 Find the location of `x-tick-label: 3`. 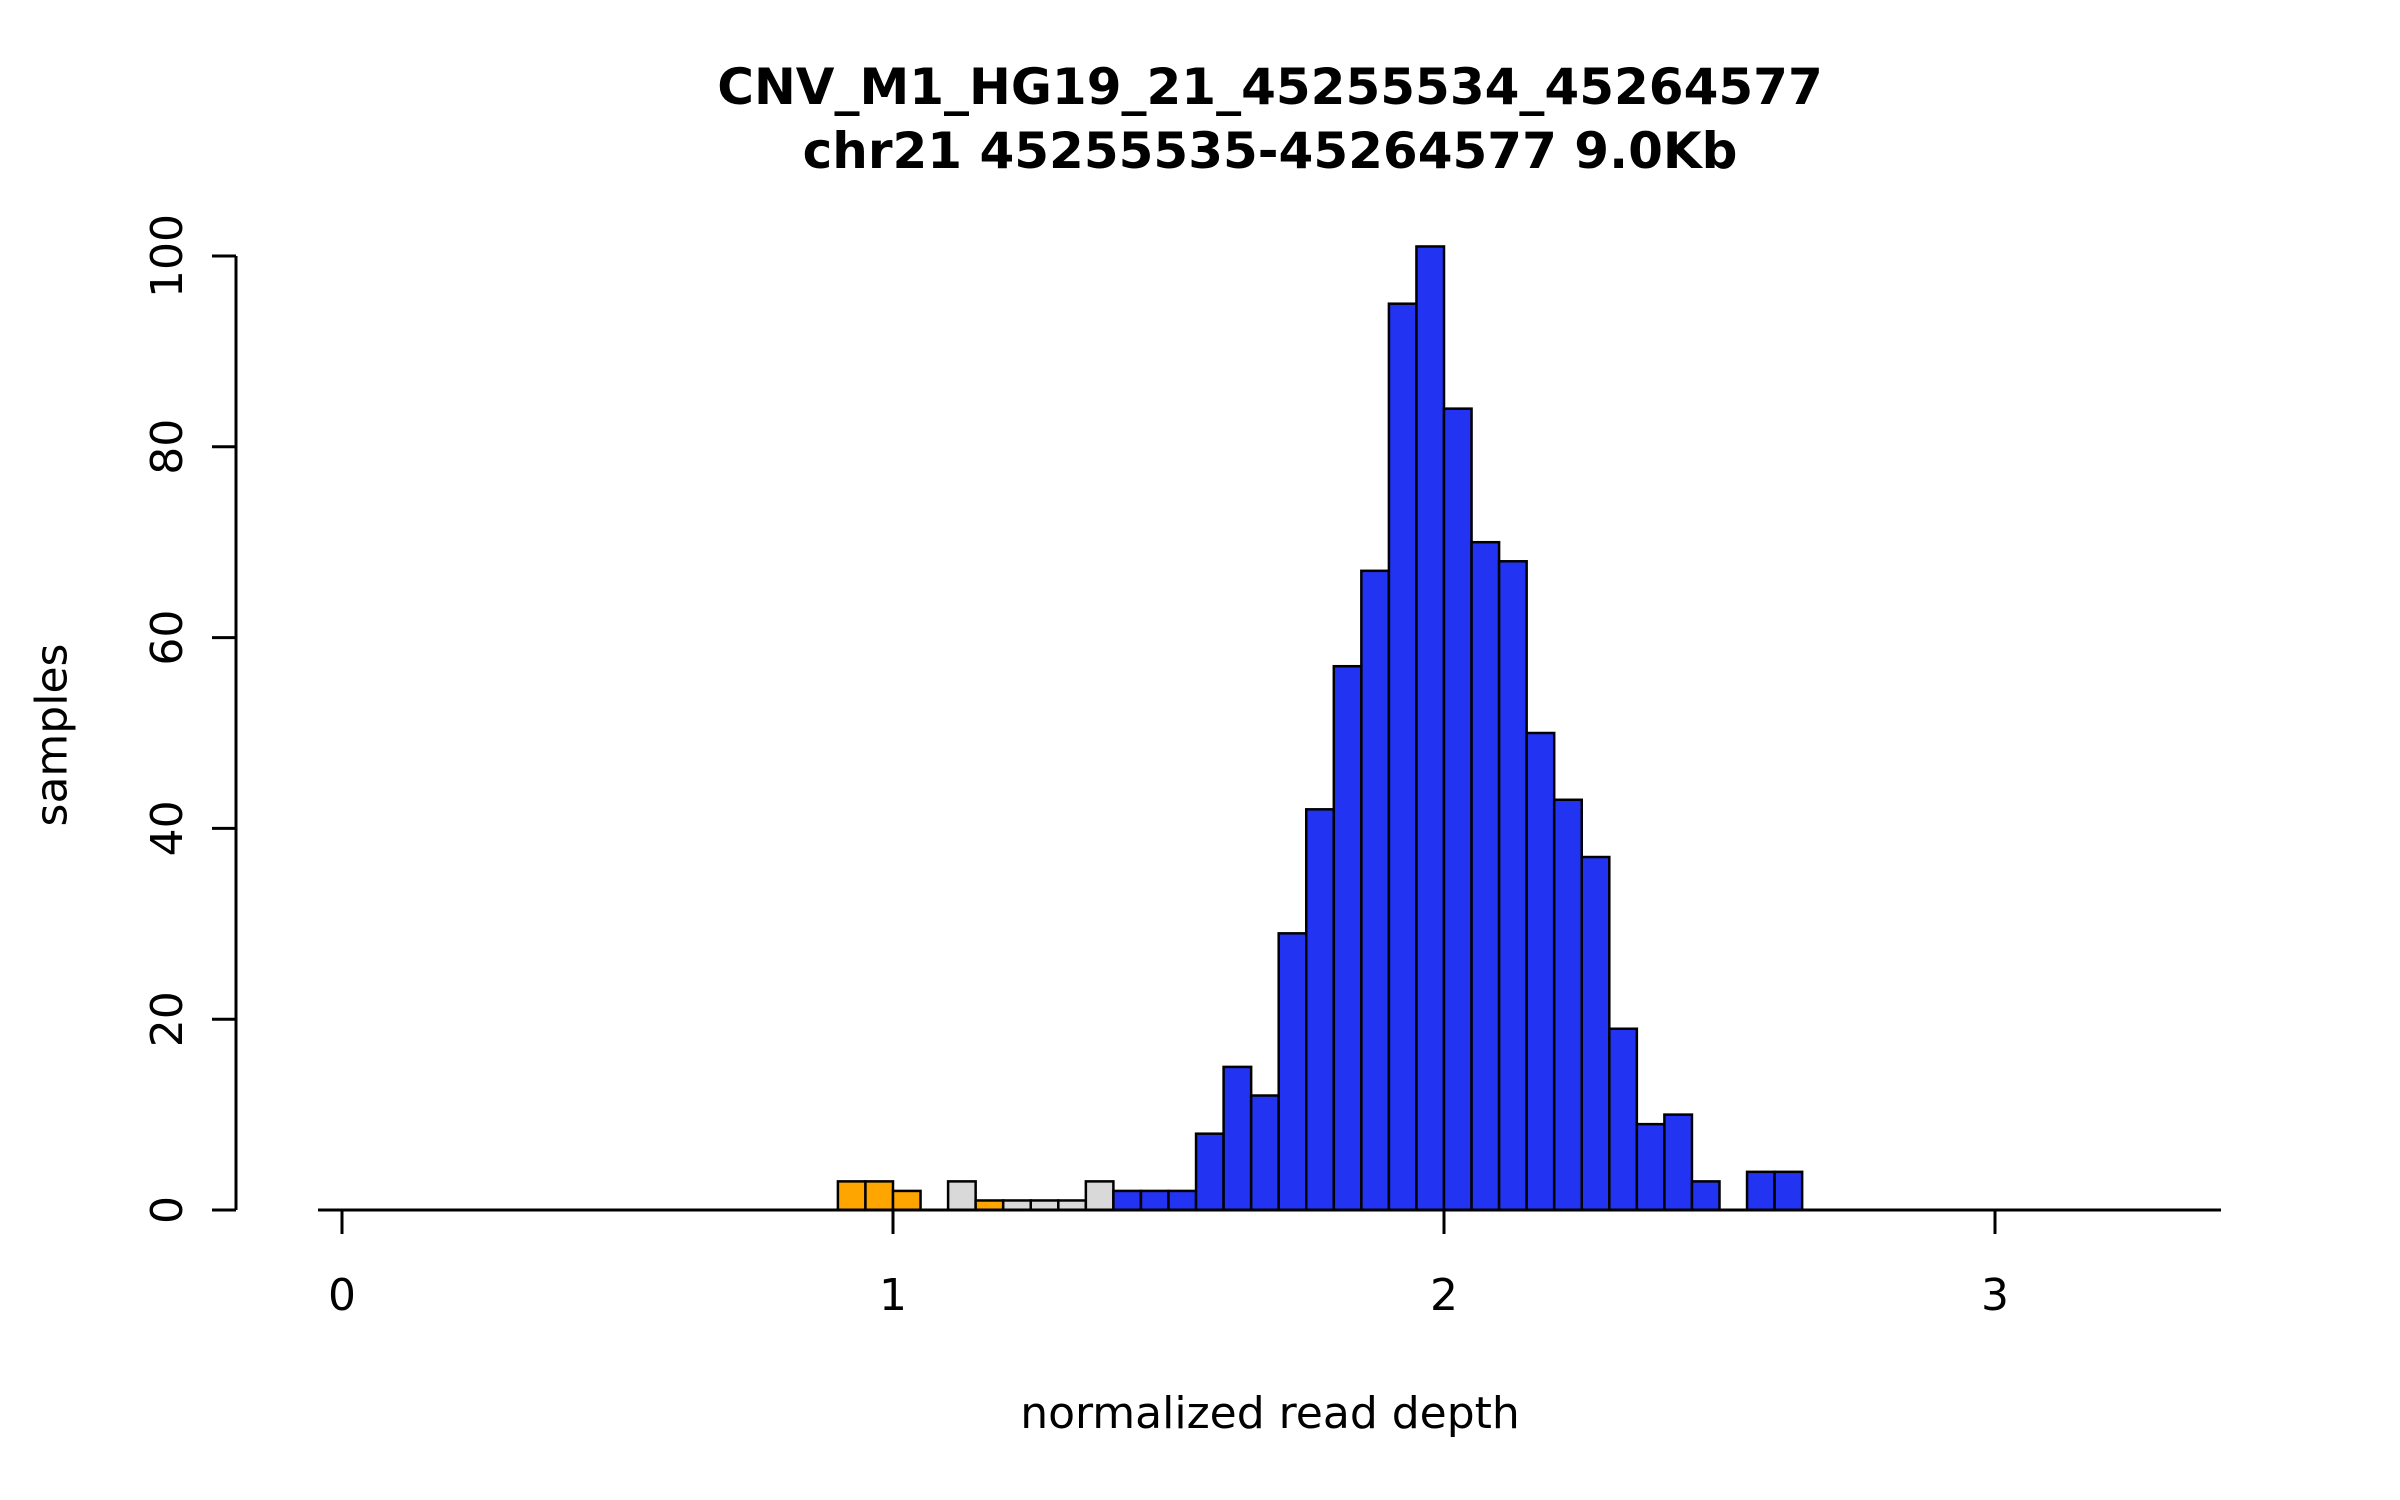

x-tick-label: 3 is located at coordinates (1995, 1295).